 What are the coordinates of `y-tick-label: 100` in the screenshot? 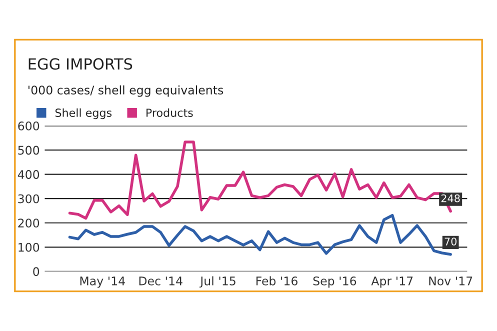 It's located at (29, 247).